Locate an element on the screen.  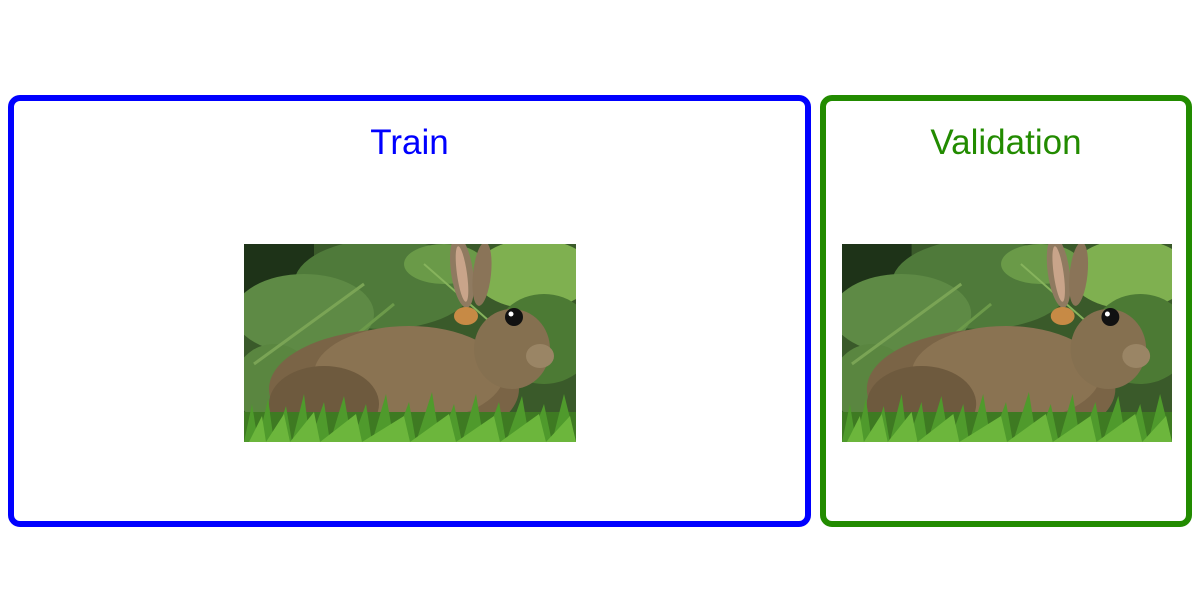
validation-title: Validation is located at coordinates (1006, 142).